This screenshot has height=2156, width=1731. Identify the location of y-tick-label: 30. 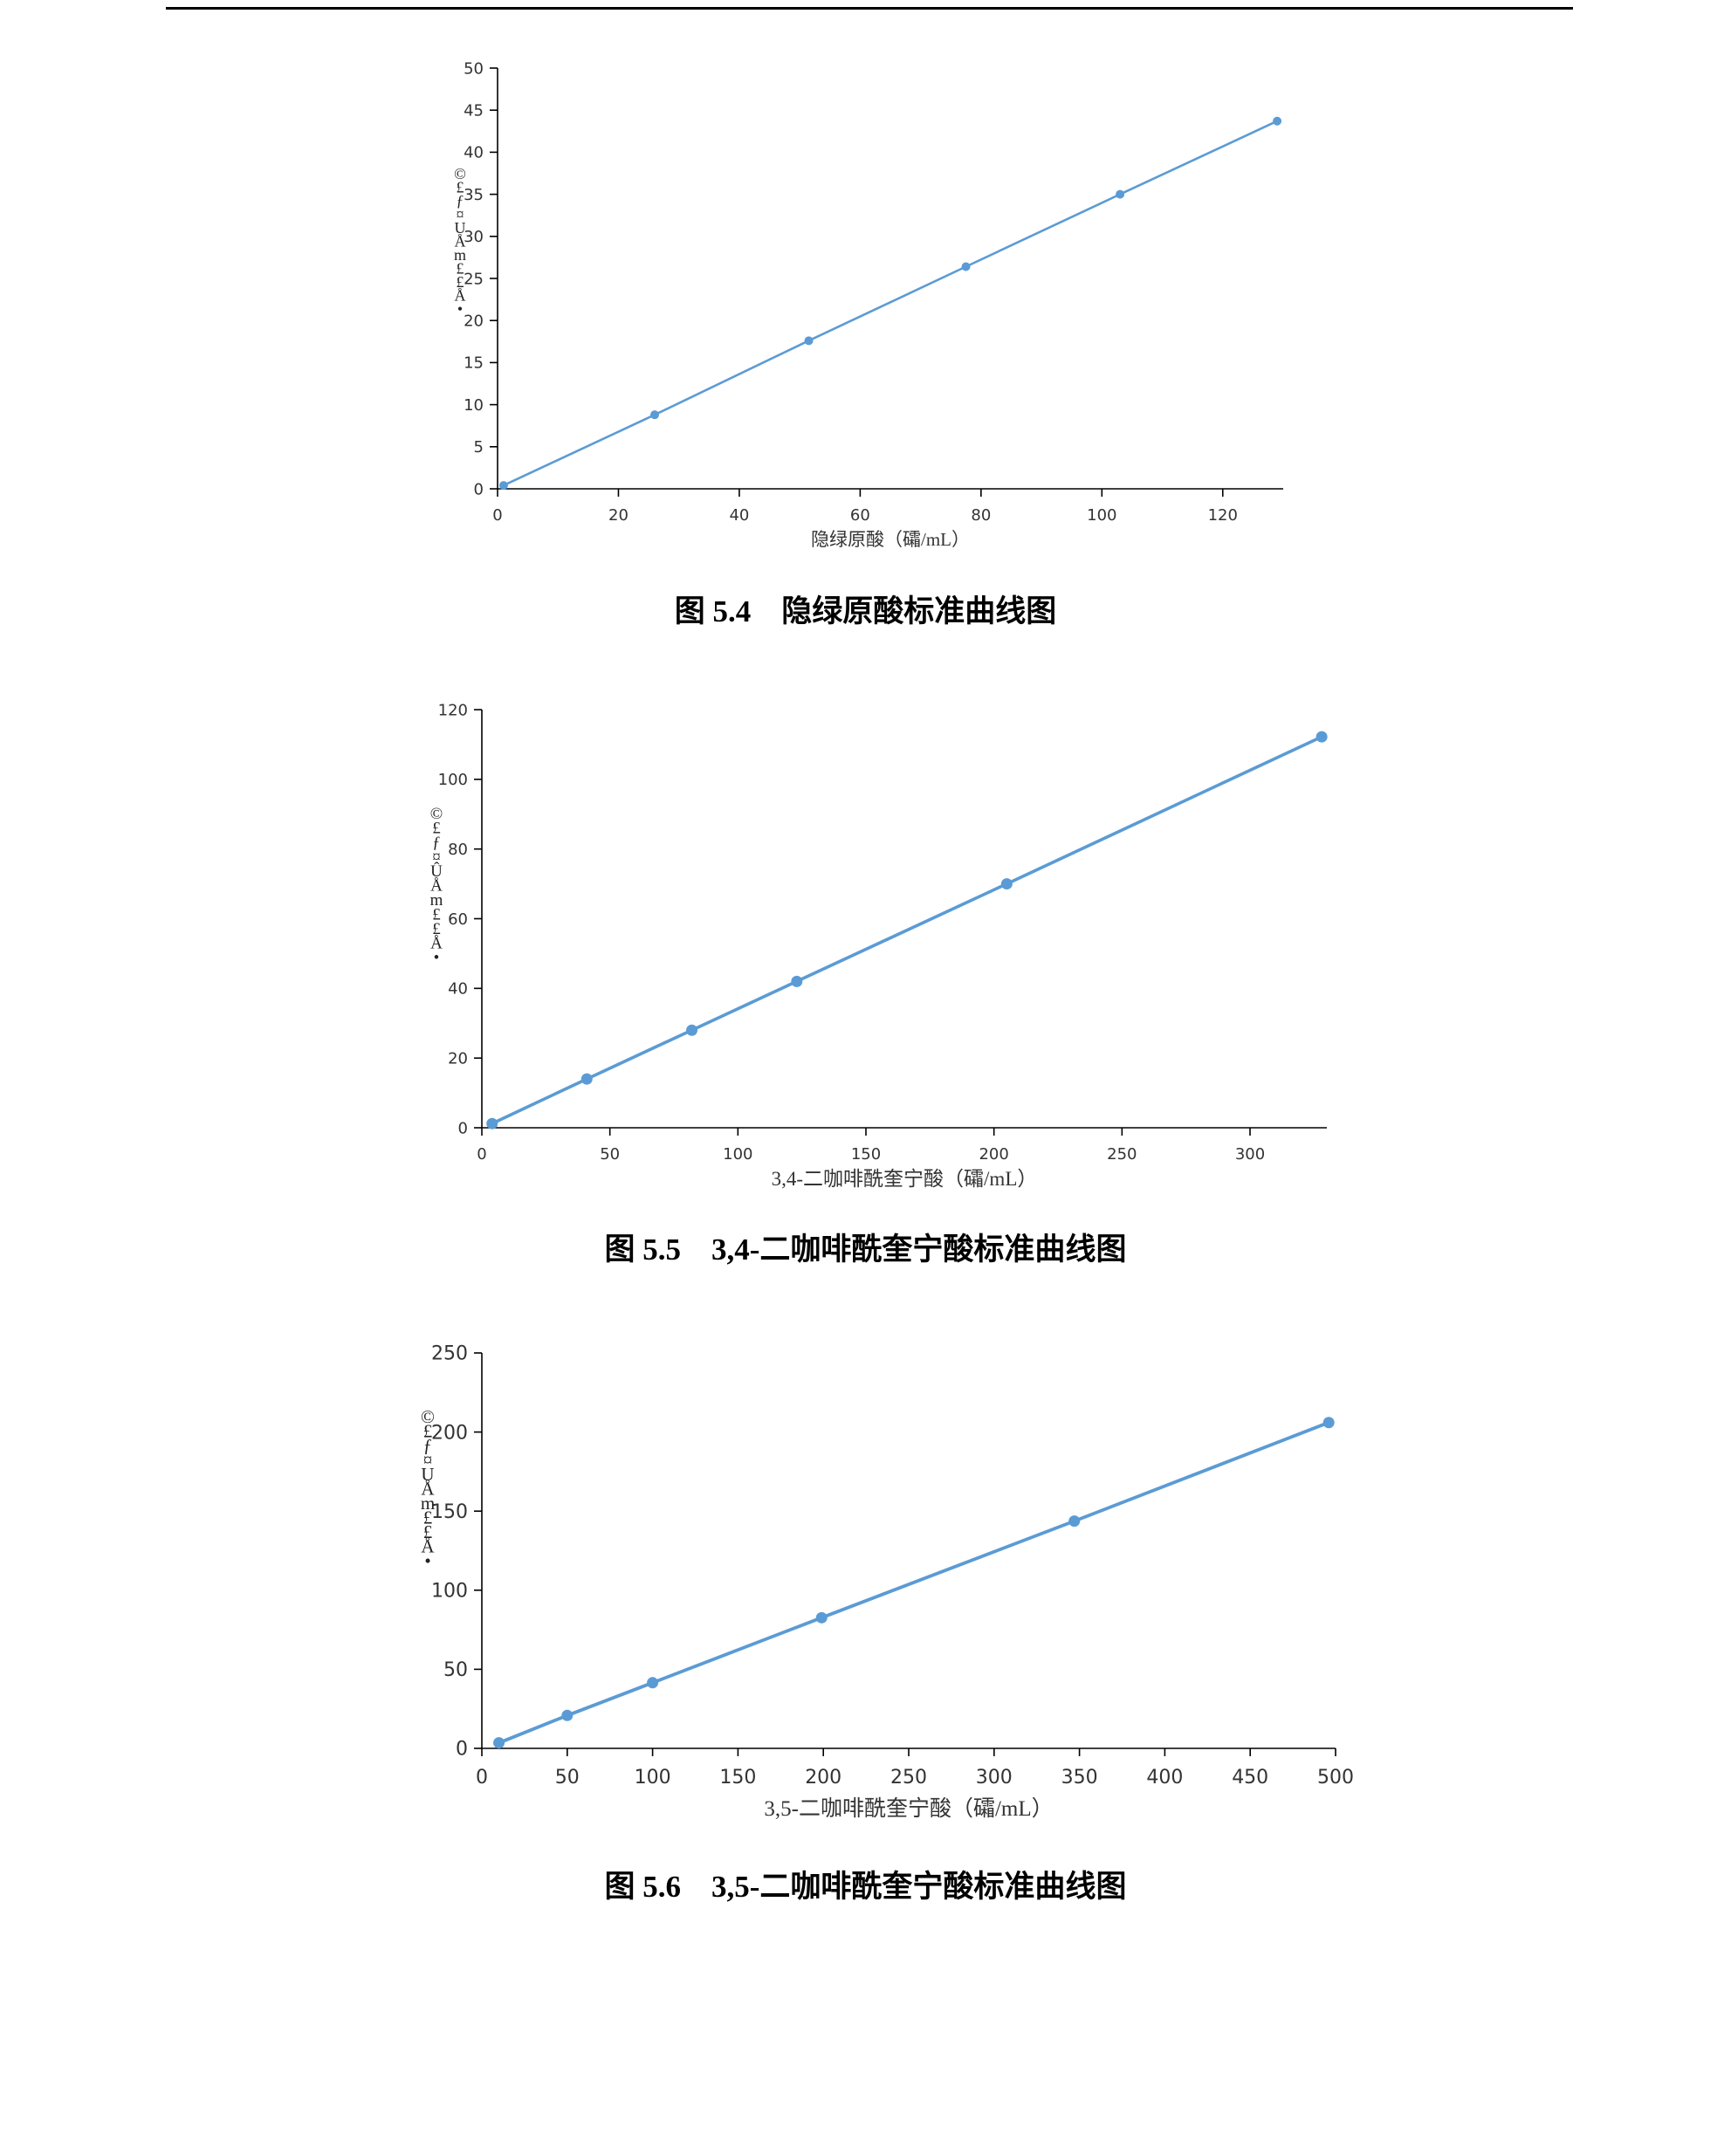
(474, 237).